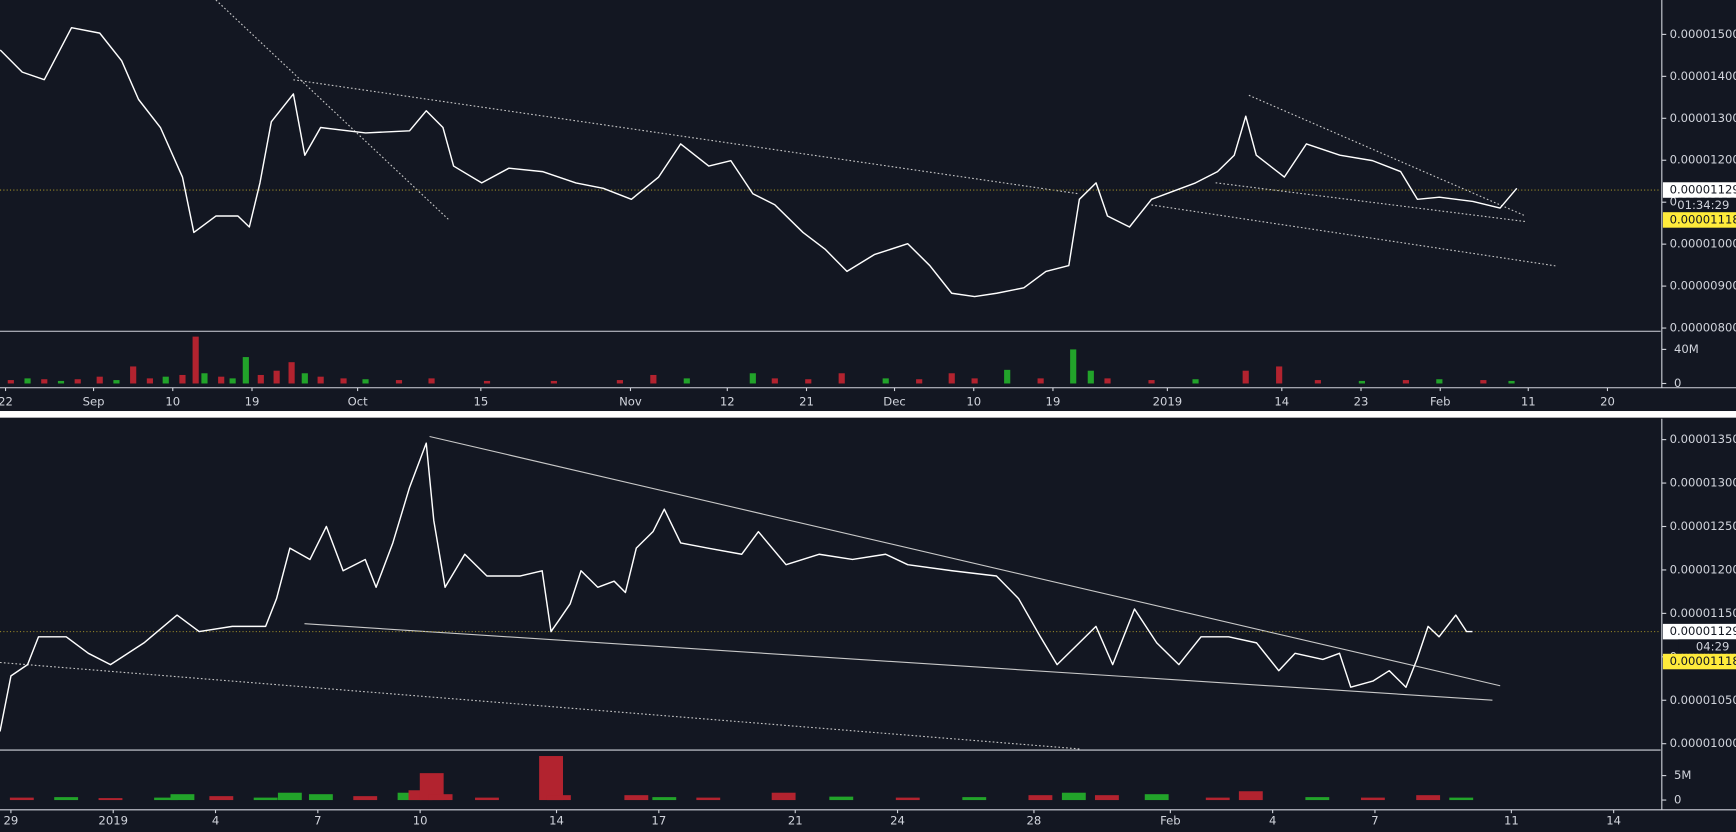  What do you see at coordinates (1703, 439) in the screenshot?
I see `y-tick-label: 0.00001350` at bounding box center [1703, 439].